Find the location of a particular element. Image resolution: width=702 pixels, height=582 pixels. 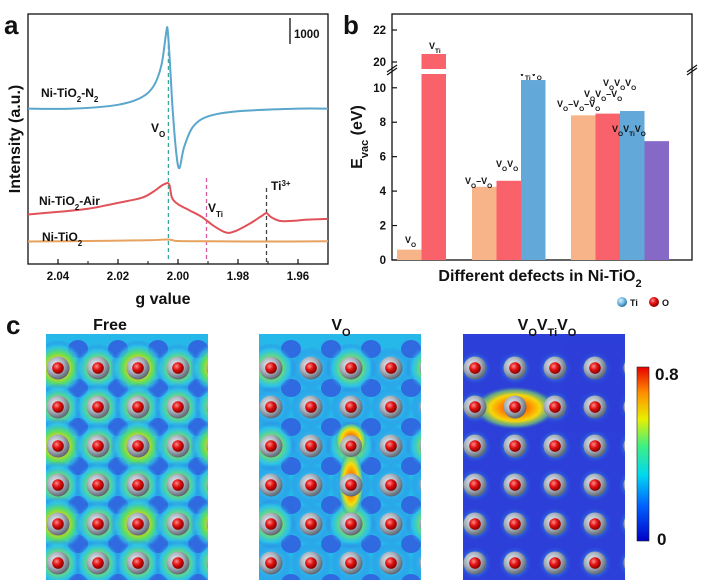

annotation-main: V is located at coordinates (212, 208).